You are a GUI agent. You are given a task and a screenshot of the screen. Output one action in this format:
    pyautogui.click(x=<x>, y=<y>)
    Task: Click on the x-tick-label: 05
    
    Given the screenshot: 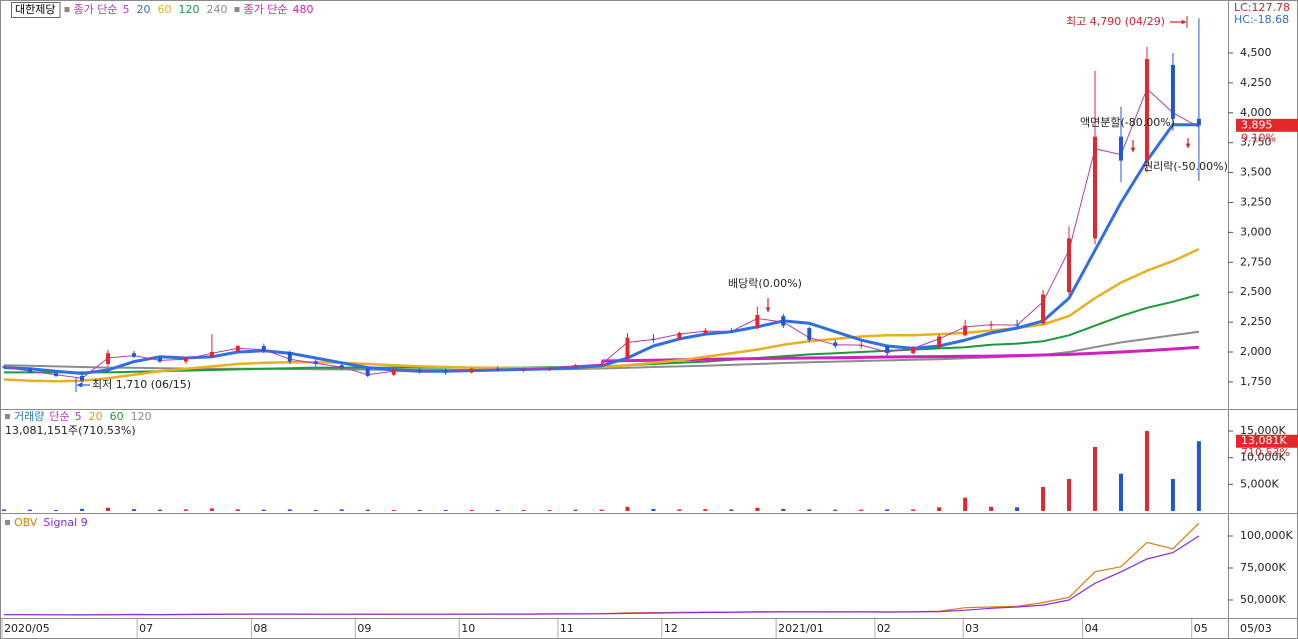 What is the action you would take?
    pyautogui.click(x=1201, y=628)
    